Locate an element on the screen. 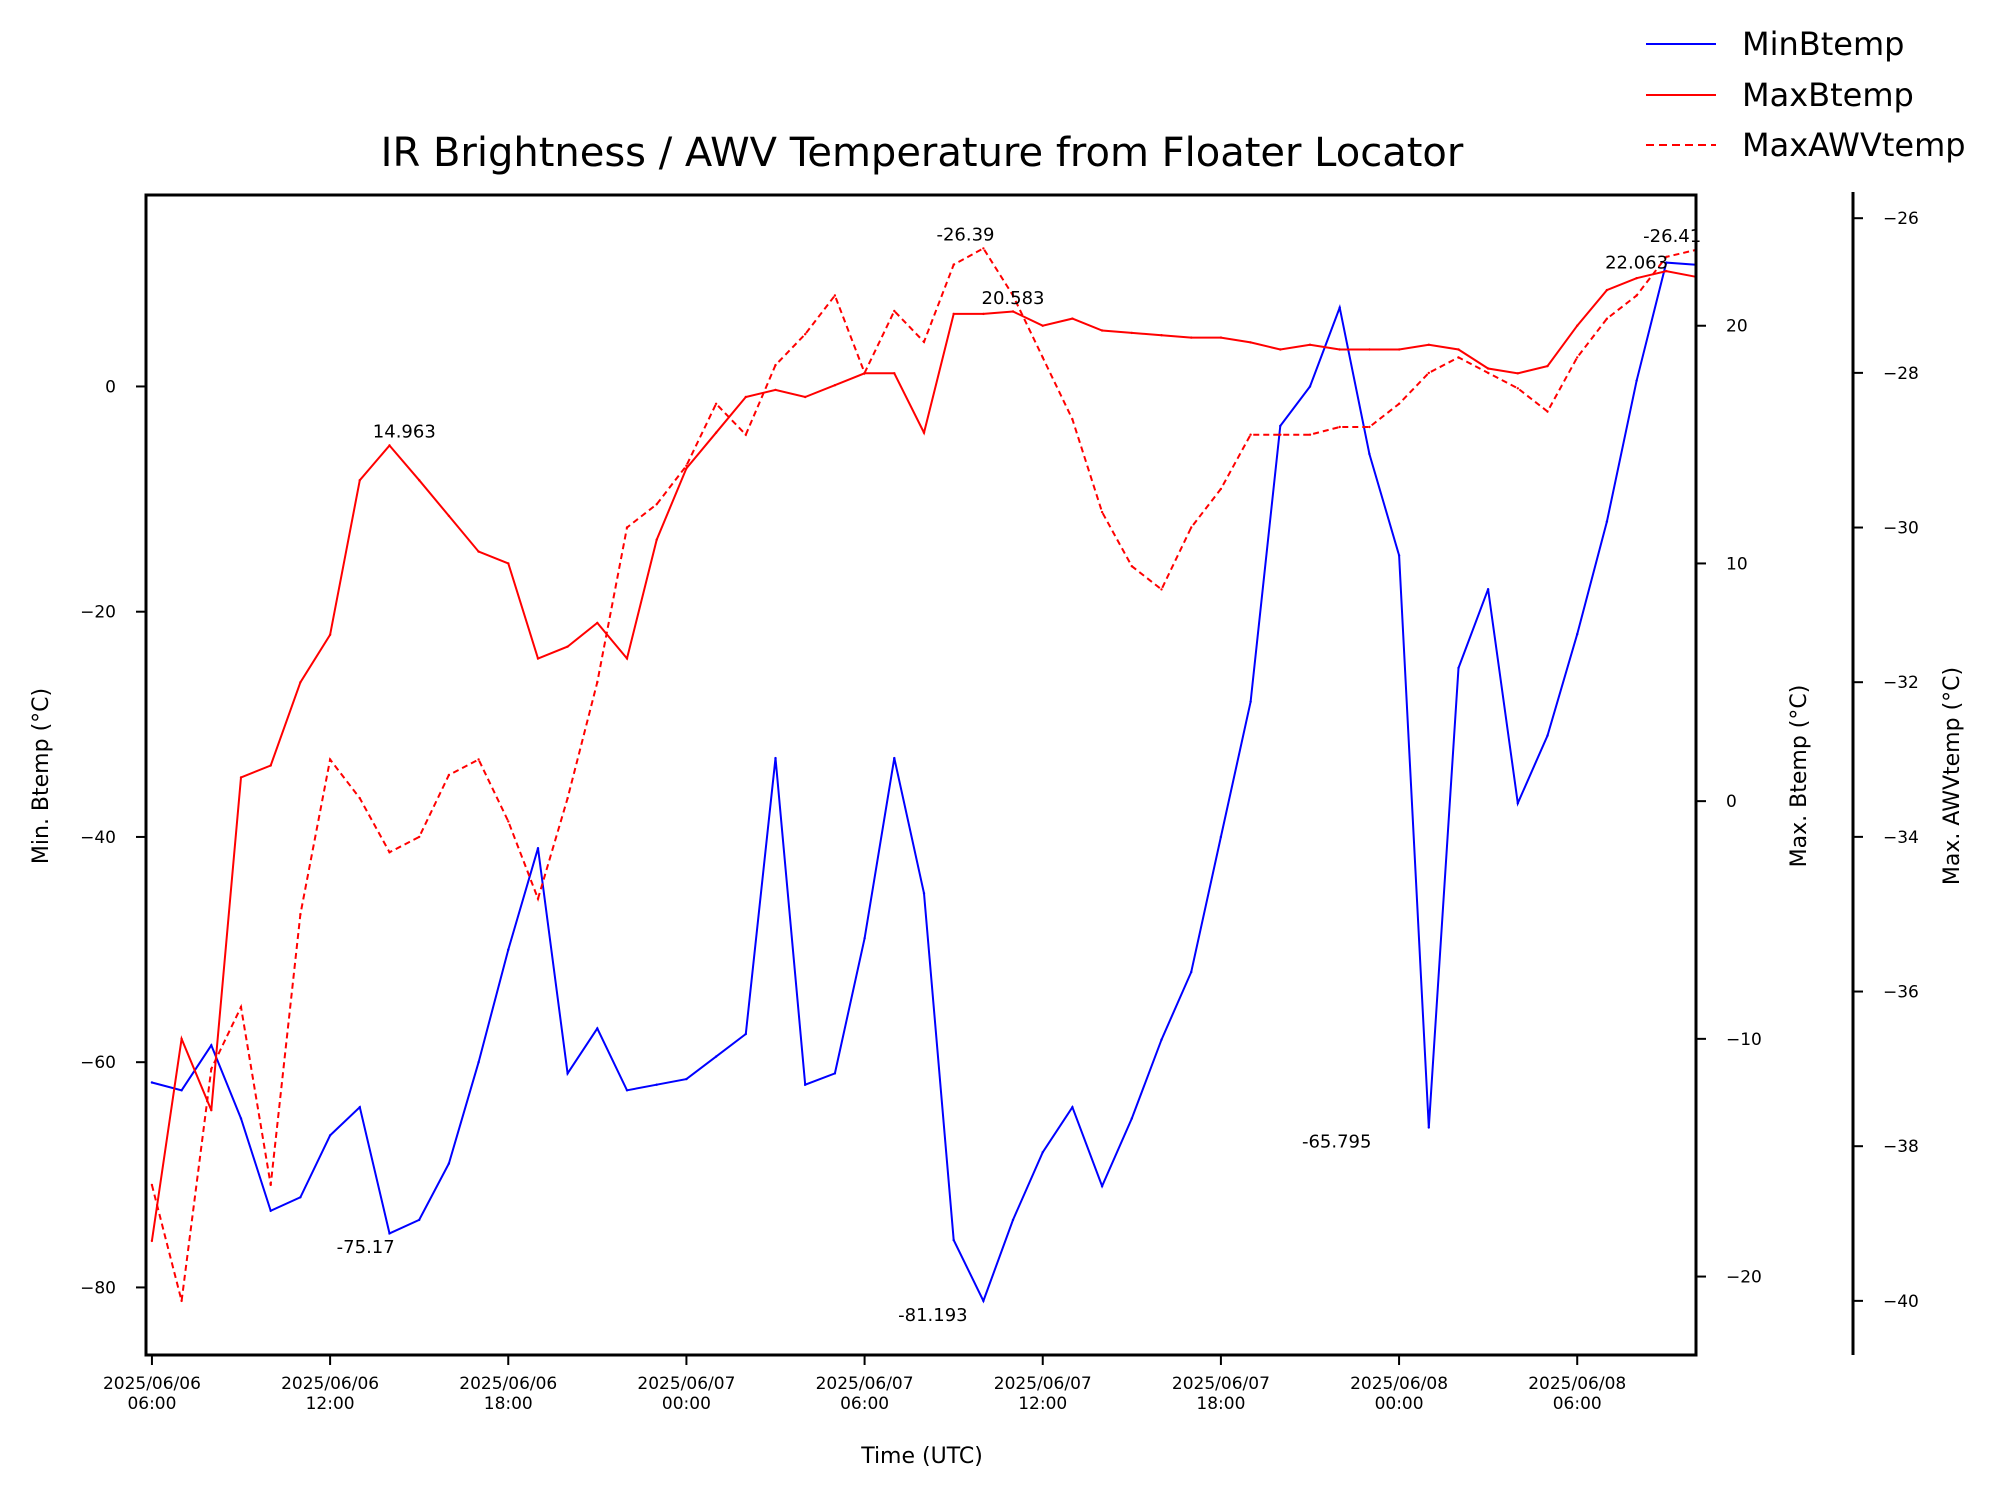 This screenshot has height=1491, width=1994. annotation-label: 22.063 is located at coordinates (1636, 263).